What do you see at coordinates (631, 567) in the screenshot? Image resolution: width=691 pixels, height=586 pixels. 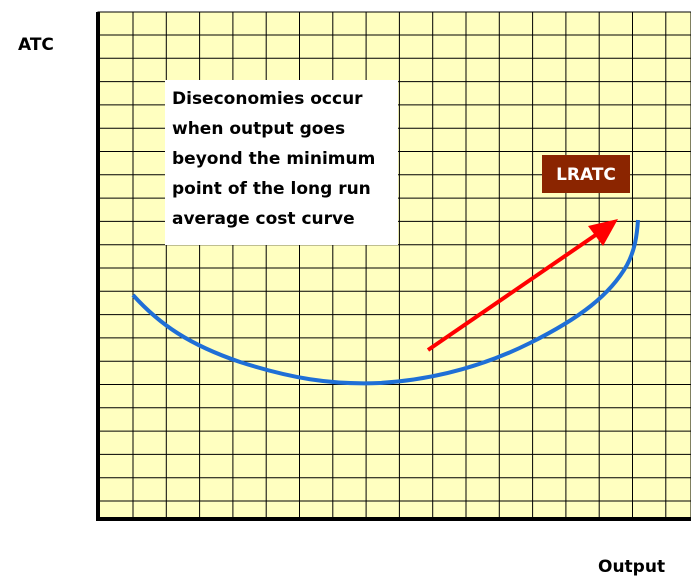 I see `x-axis-label: Output` at bounding box center [631, 567].